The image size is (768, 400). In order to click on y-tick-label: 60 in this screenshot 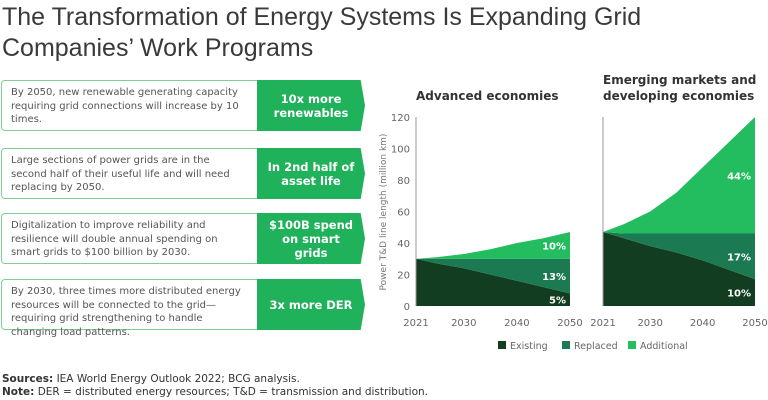, I will do `click(403, 213)`.